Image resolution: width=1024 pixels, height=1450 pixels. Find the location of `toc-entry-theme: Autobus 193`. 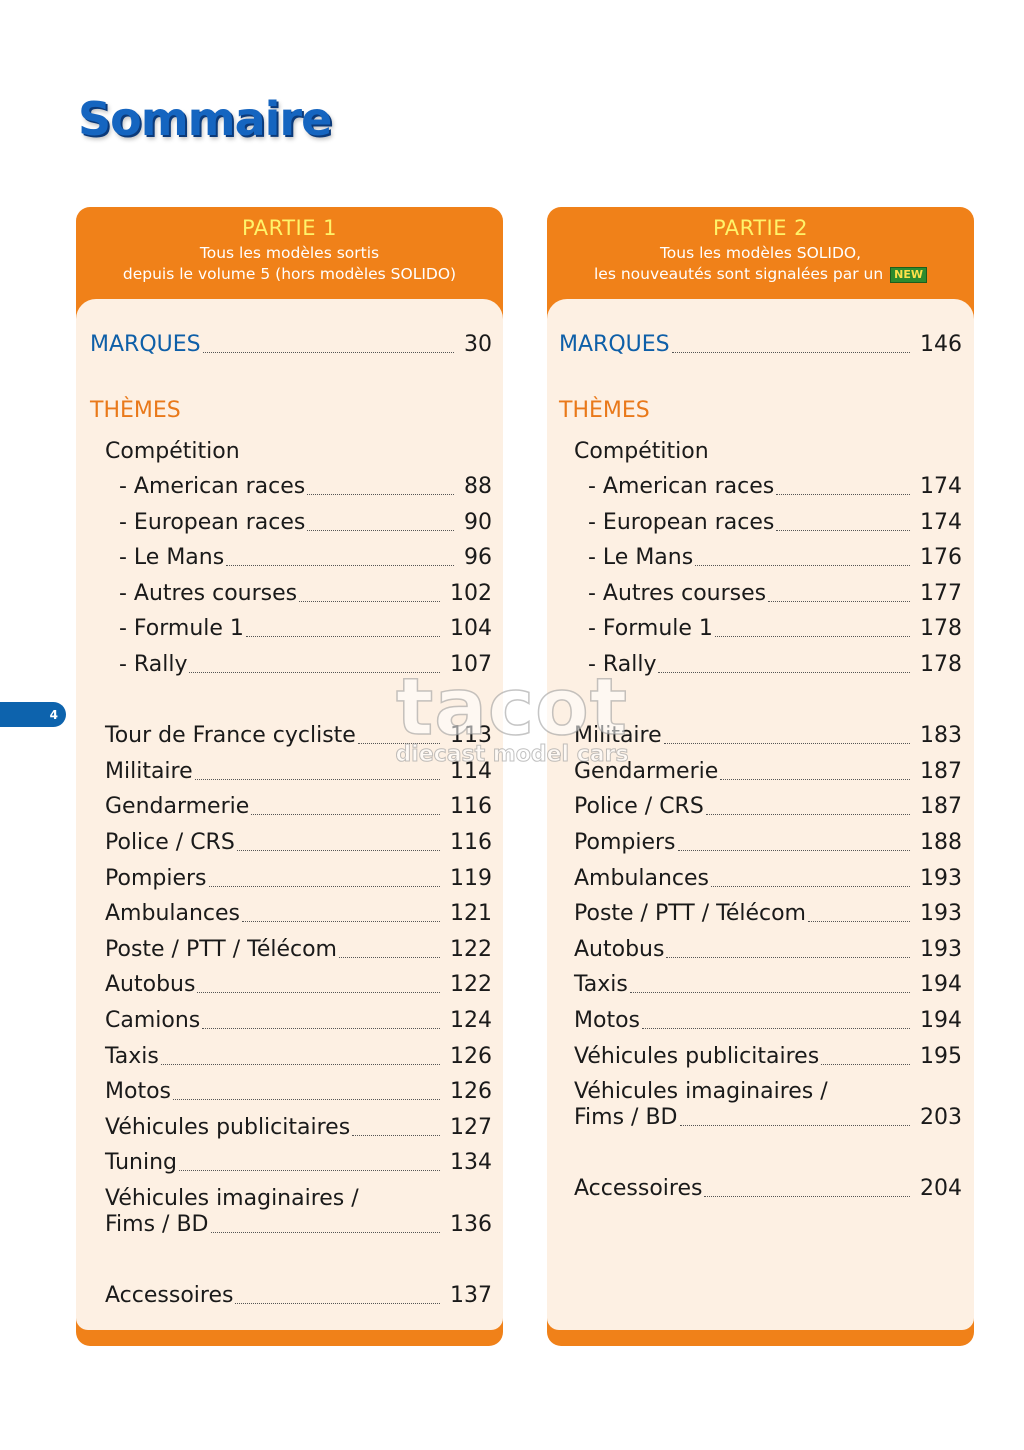

toc-entry-theme: Autobus 193 is located at coordinates (768, 950).